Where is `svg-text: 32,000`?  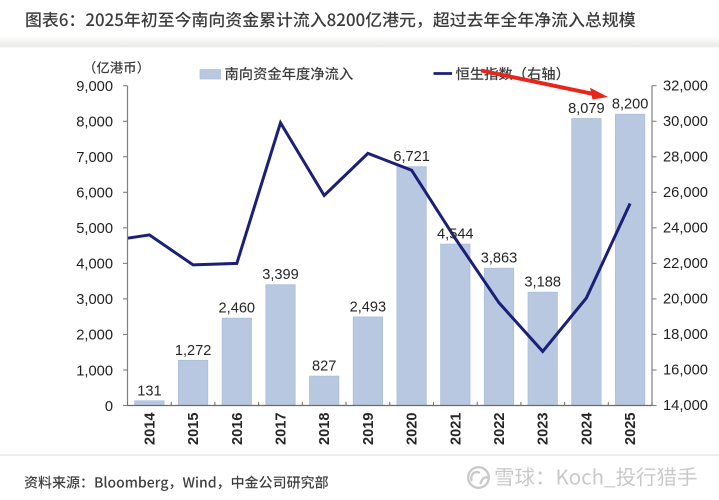 svg-text: 32,000 is located at coordinates (685, 86).